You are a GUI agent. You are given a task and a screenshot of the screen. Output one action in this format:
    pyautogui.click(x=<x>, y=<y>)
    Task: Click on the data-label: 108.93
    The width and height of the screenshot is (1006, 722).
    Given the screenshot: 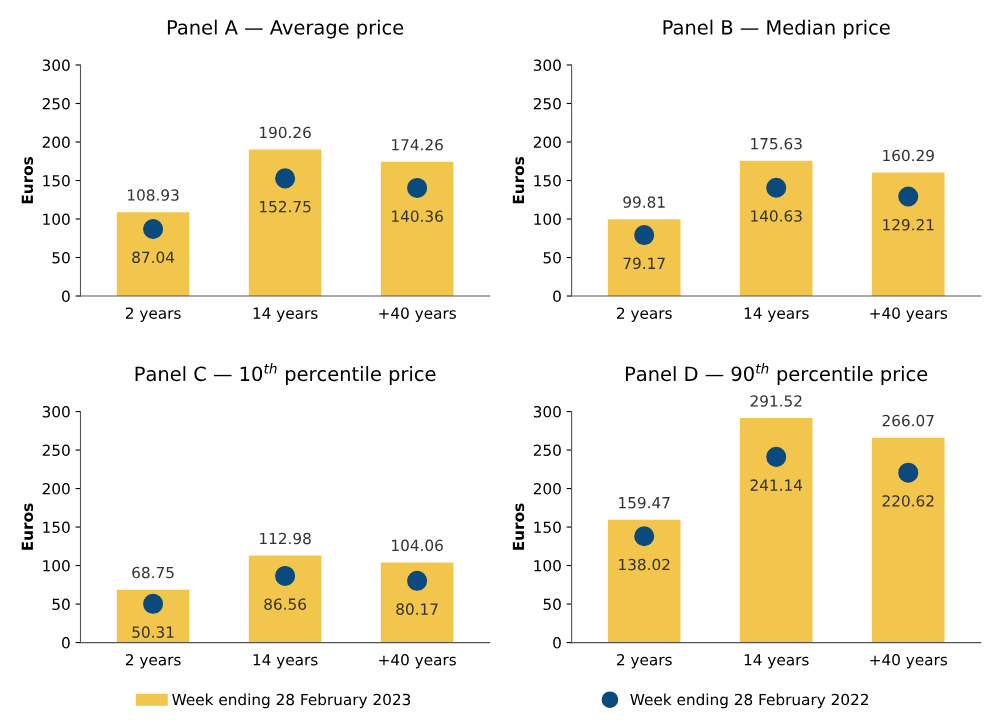 What is the action you would take?
    pyautogui.click(x=153, y=195)
    